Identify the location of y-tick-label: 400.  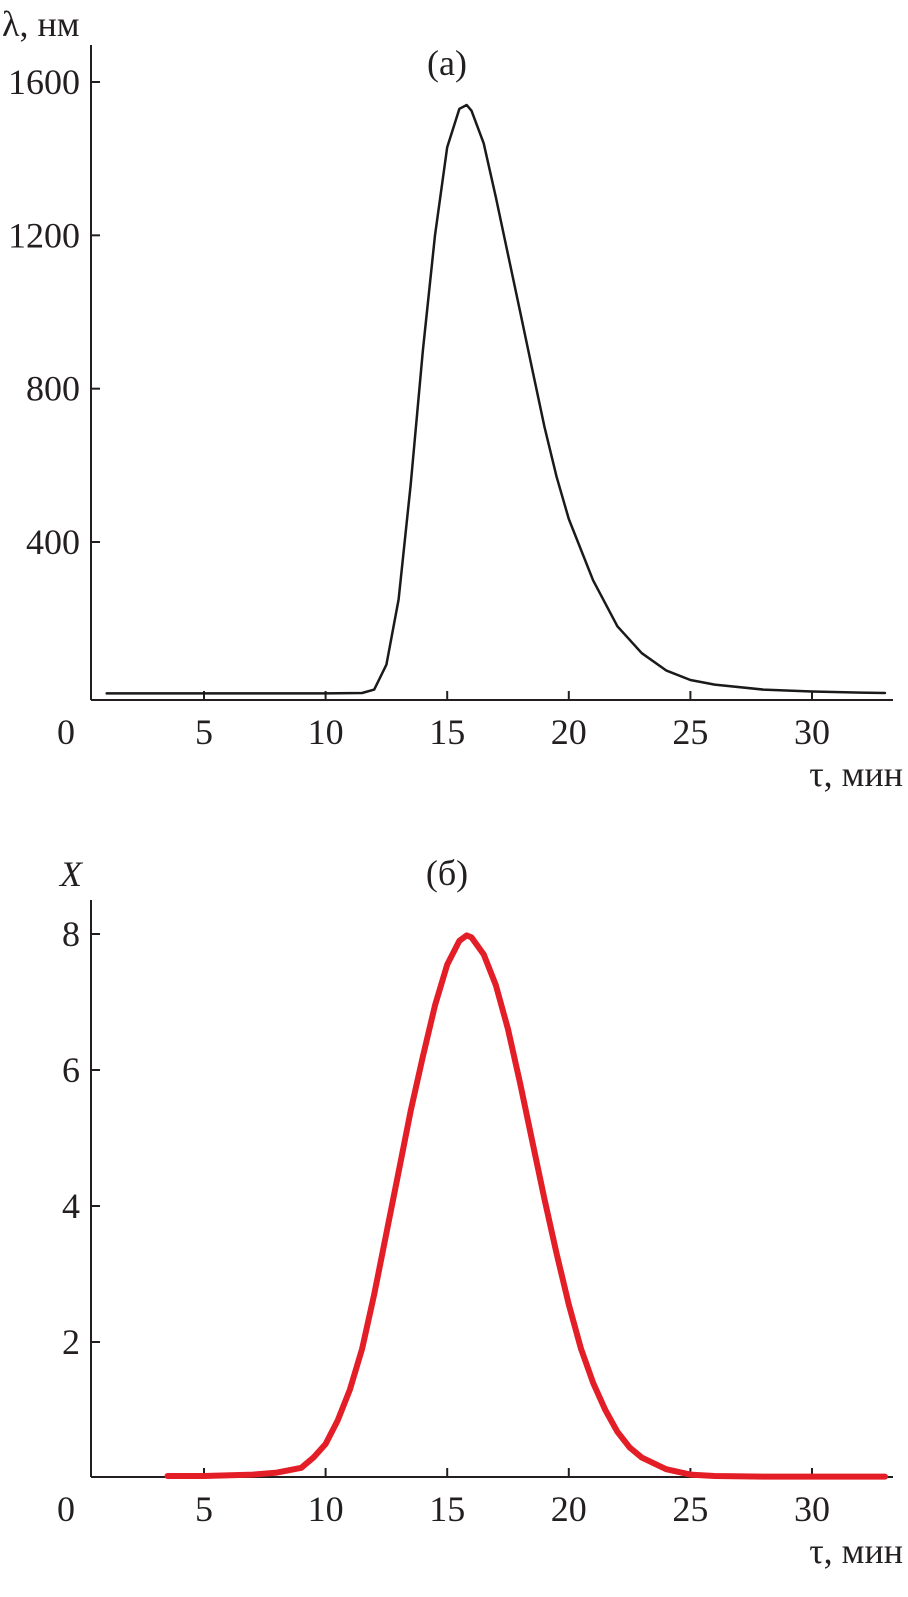
(53, 542).